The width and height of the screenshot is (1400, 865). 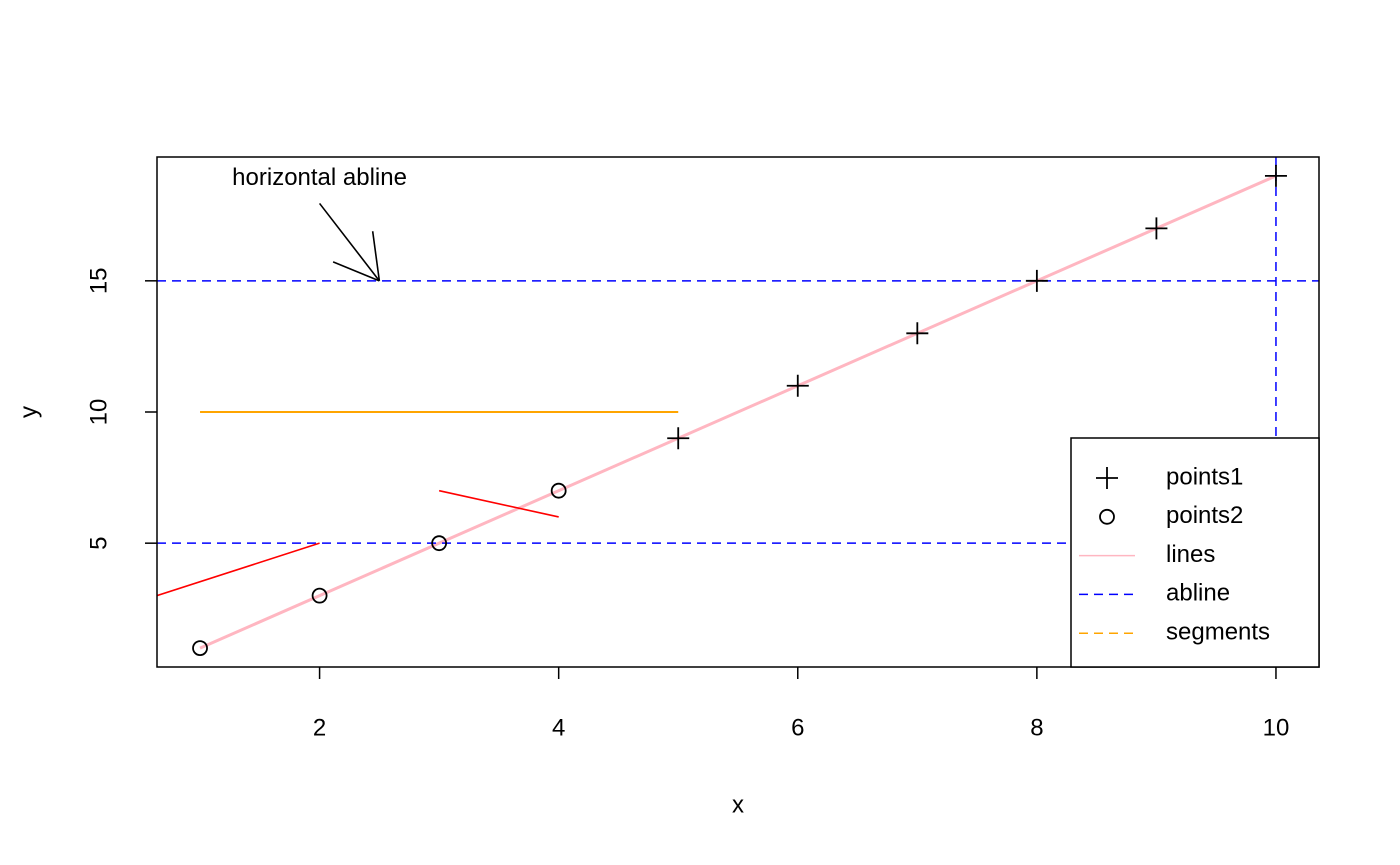 I want to click on legend-label: segments, so click(x=1218, y=632).